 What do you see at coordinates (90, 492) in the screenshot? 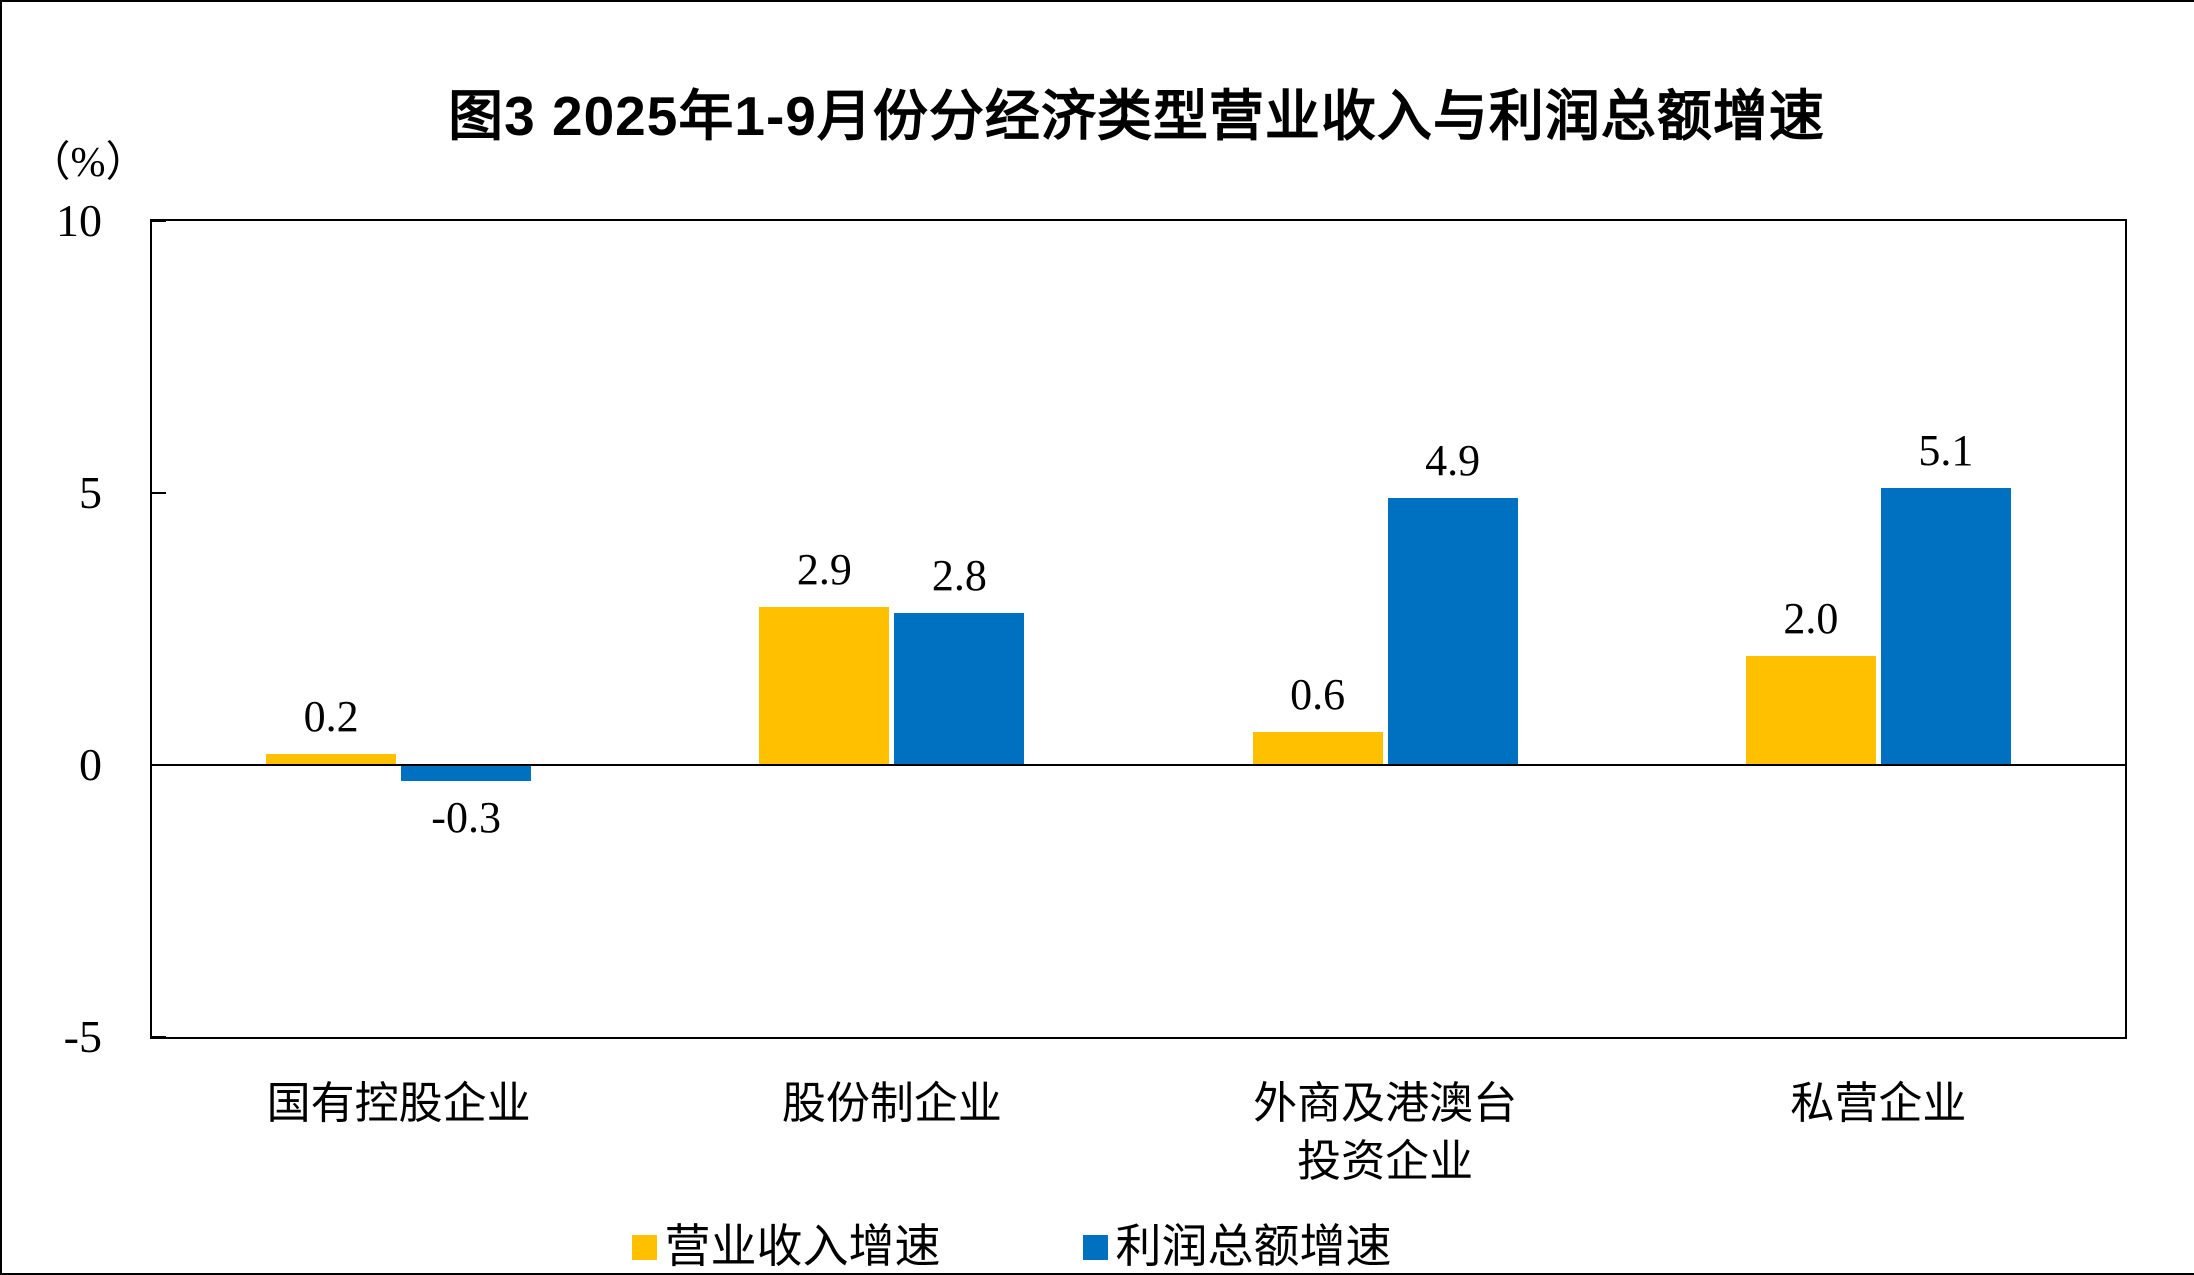
I see `y-axis-tick-label: 5` at bounding box center [90, 492].